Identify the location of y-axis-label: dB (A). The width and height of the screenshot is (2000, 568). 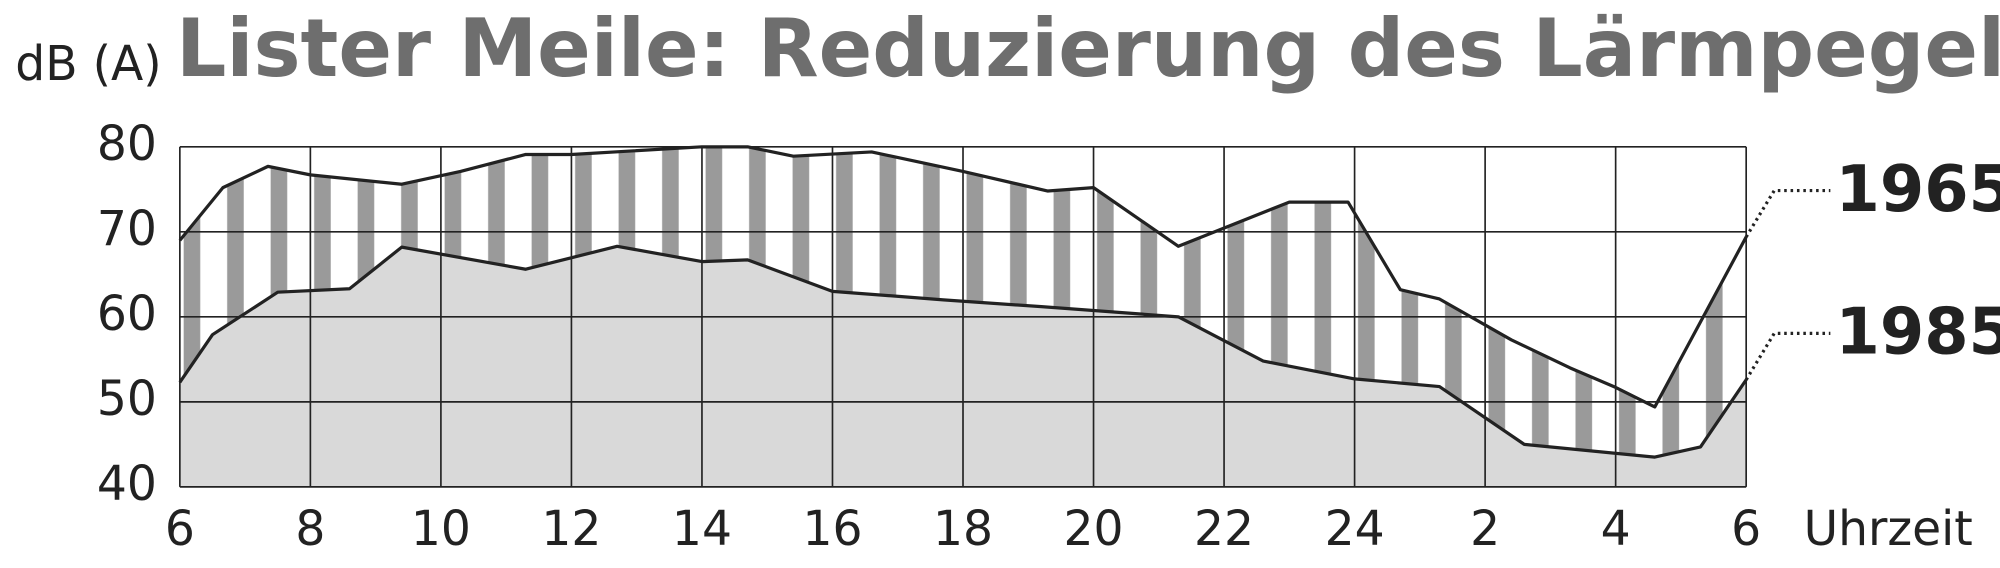
(88, 64).